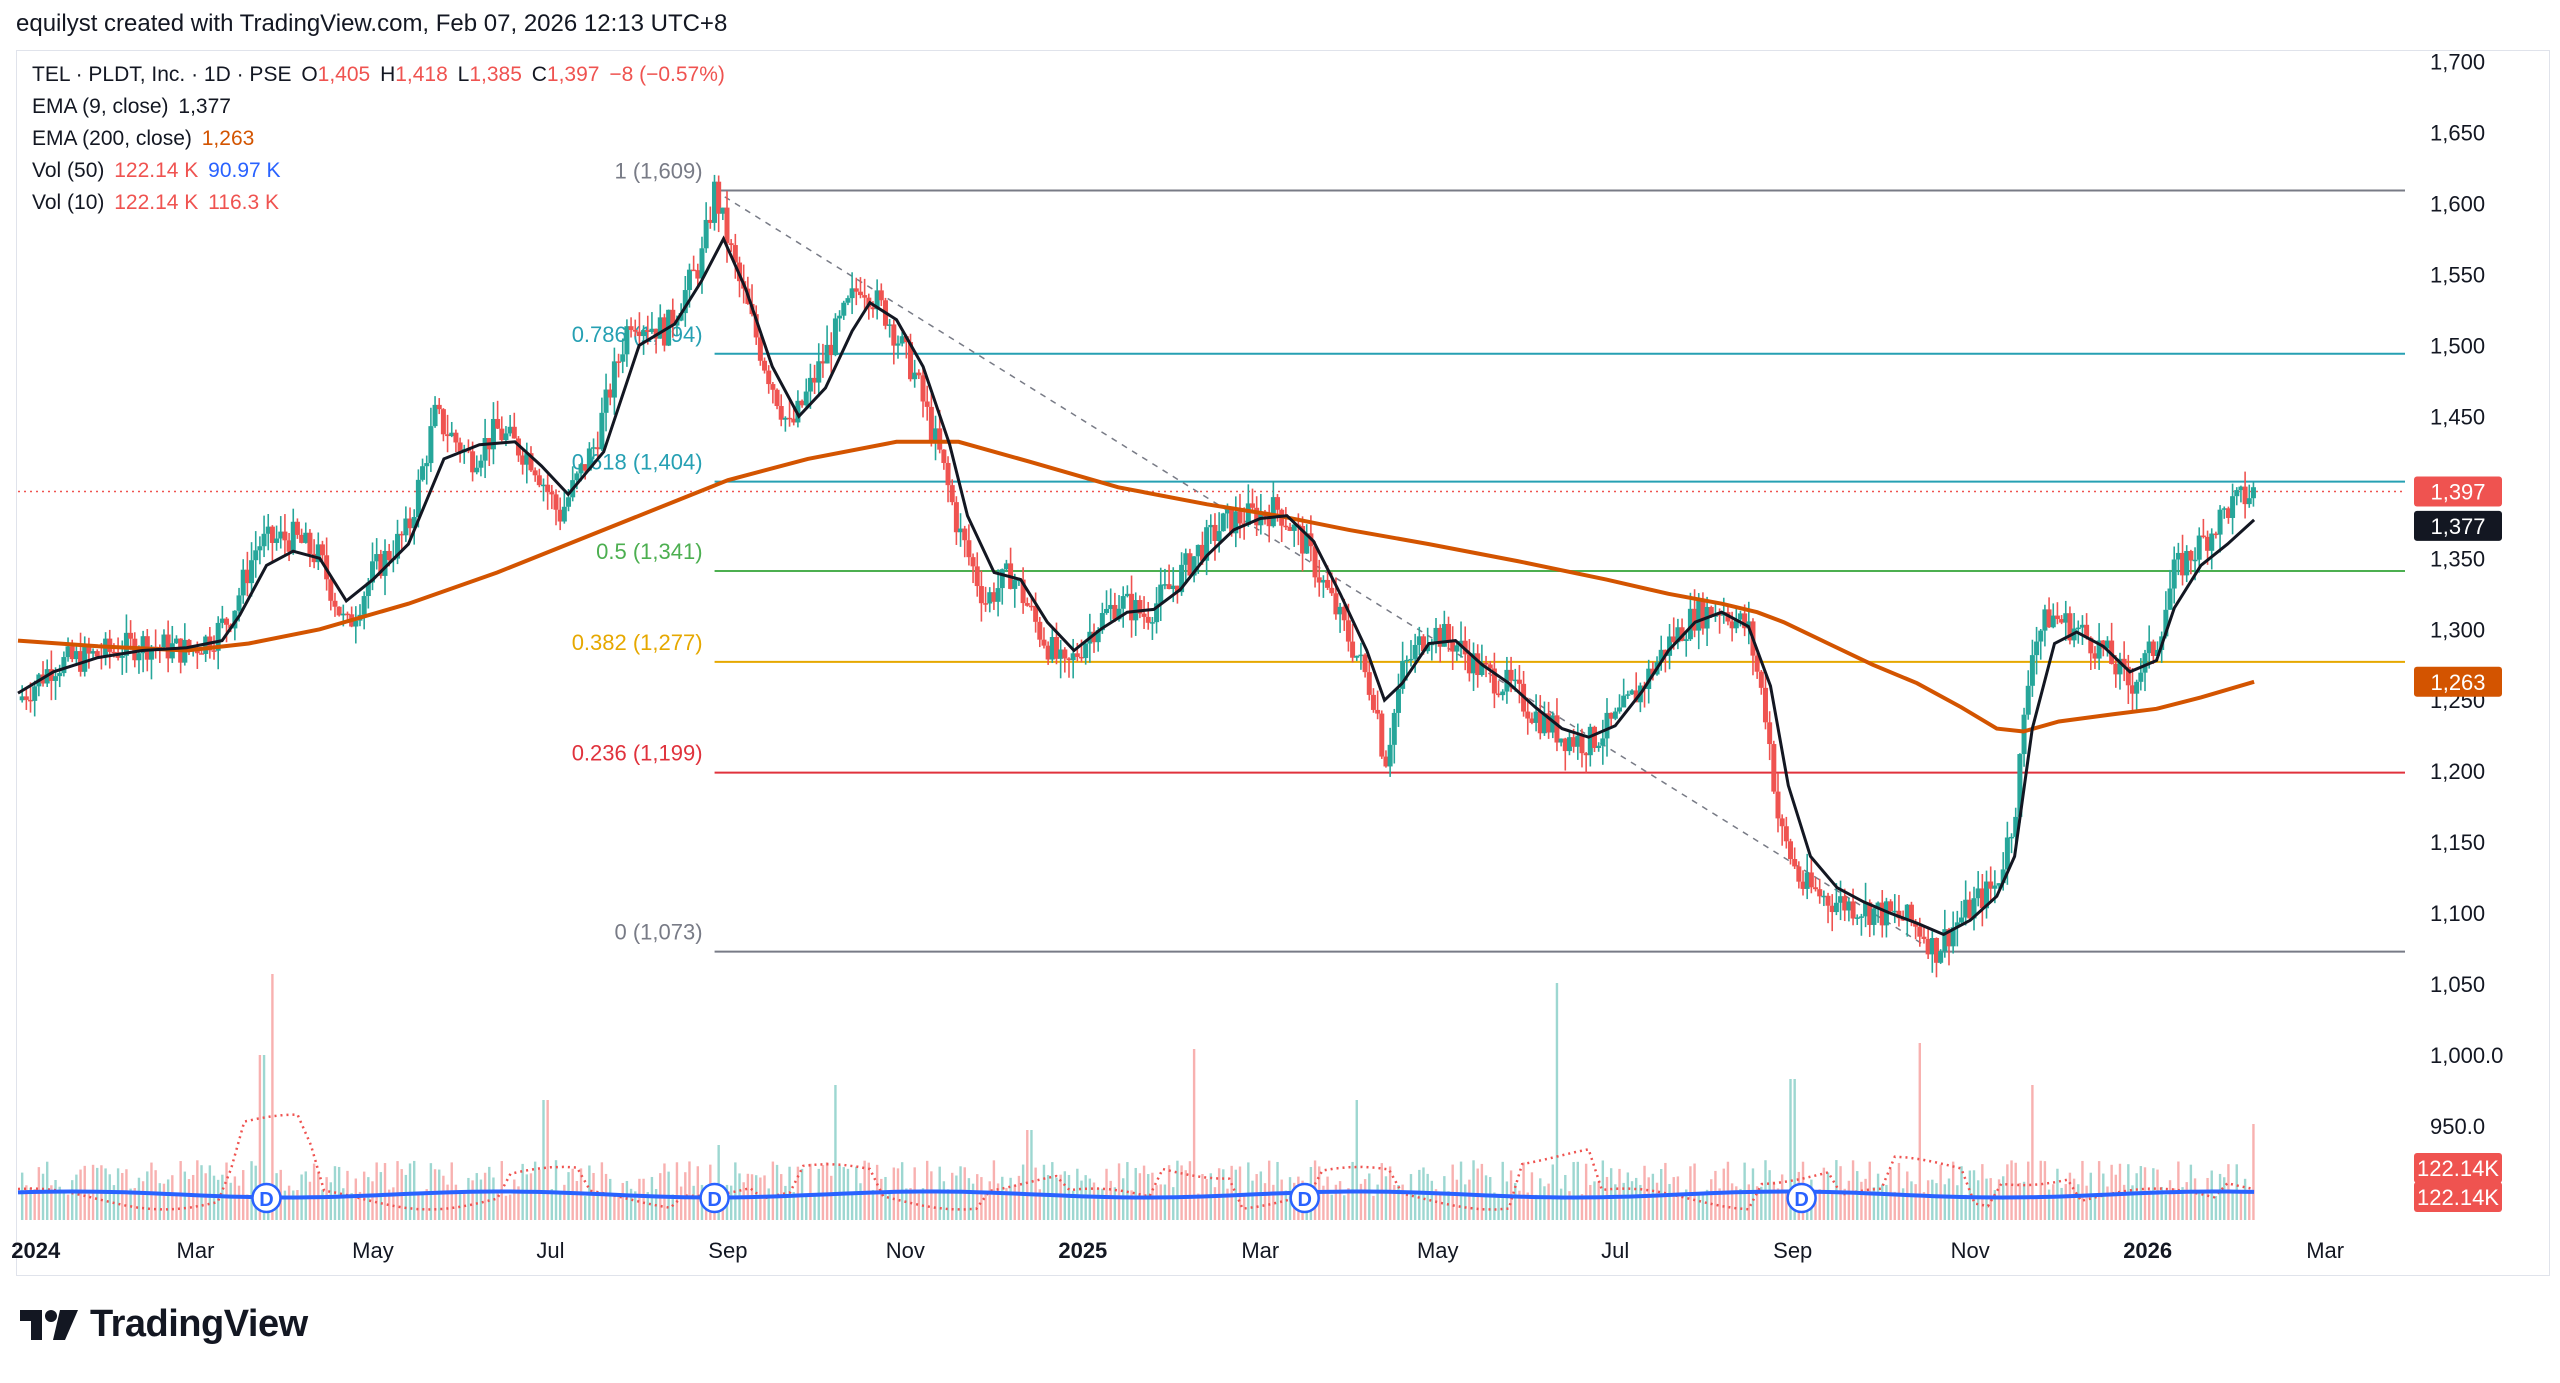 This screenshot has height=1383, width=2560. Describe the element at coordinates (228, 138) in the screenshot. I see `legend-ema200-value: 1,263` at that location.